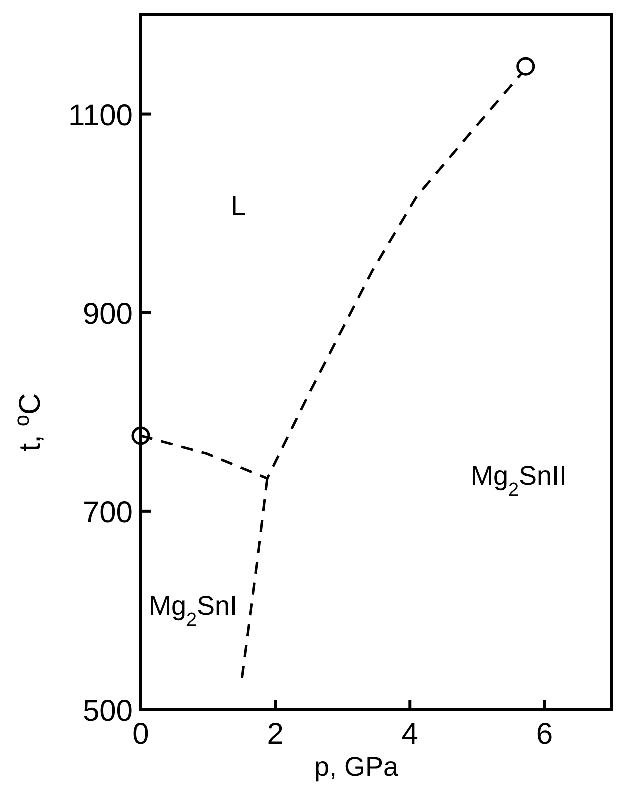 The width and height of the screenshot is (625, 785). What do you see at coordinates (100, 115) in the screenshot?
I see `y-tick-label: 1100` at bounding box center [100, 115].